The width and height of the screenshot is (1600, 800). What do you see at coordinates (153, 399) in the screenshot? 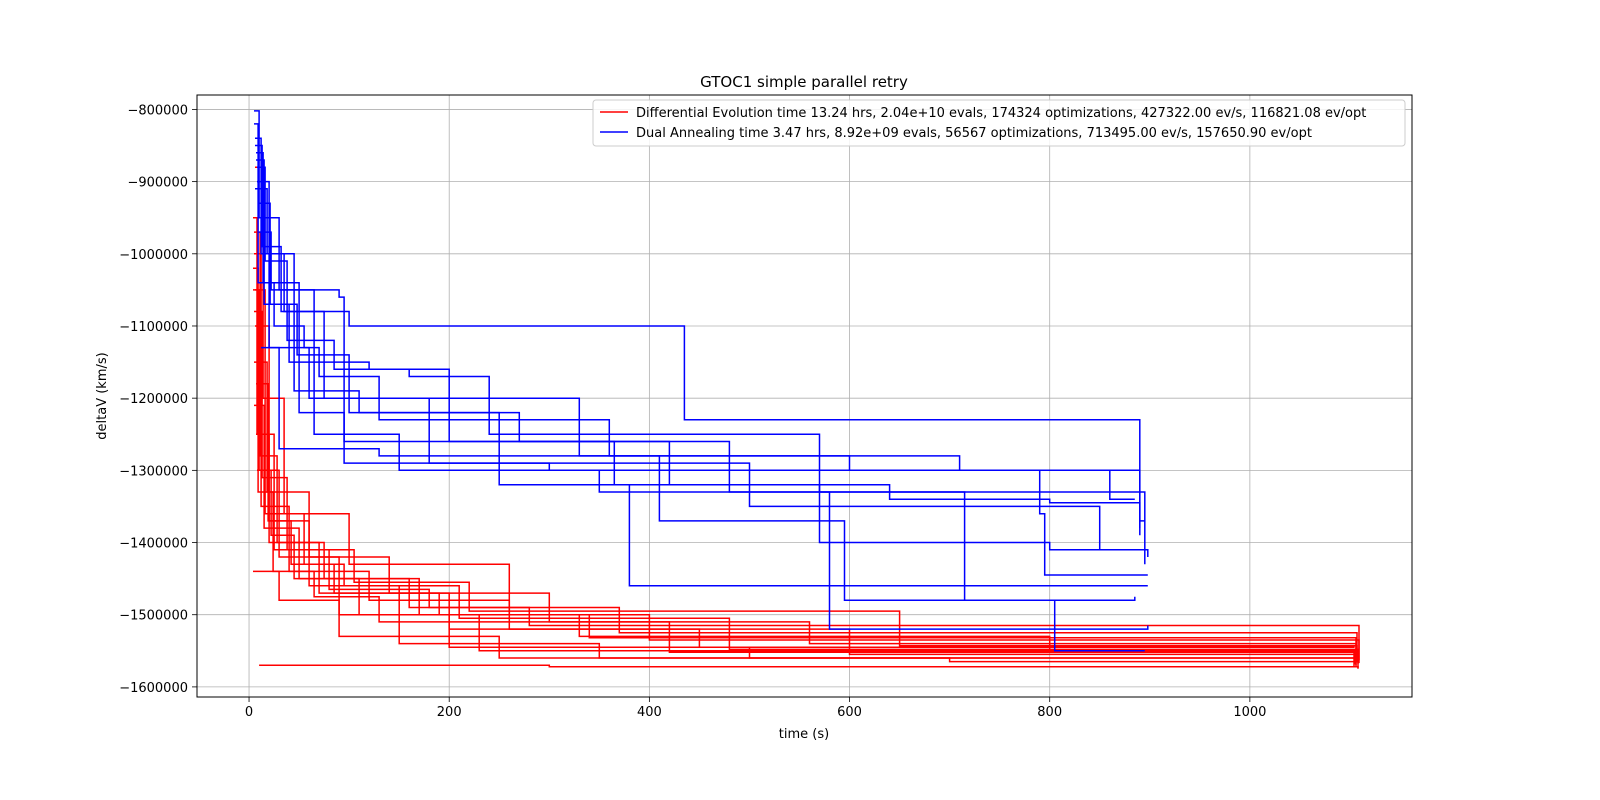
I see `y-tick-label: −1200000` at bounding box center [153, 399].